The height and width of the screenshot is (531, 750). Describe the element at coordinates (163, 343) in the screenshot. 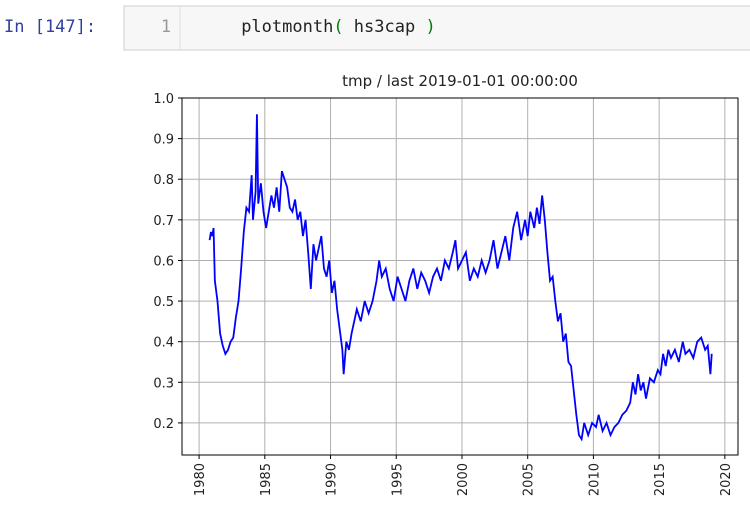

I see `y-tick-label: 0.4` at that location.